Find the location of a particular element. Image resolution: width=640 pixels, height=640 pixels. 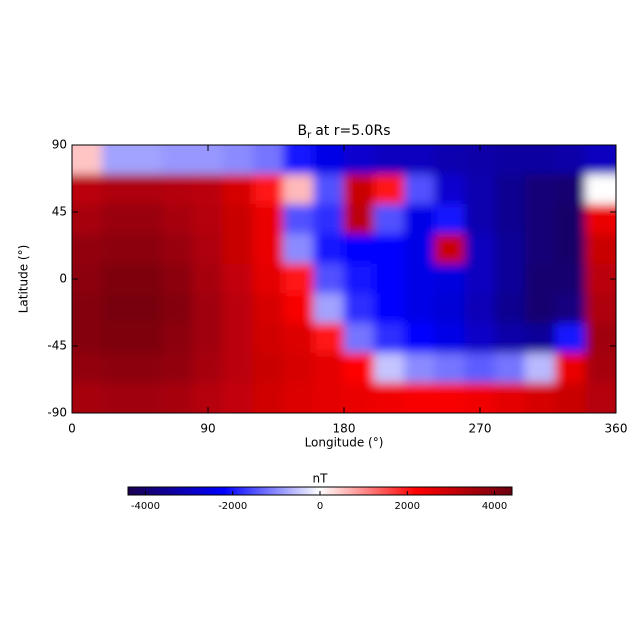

chart-title: Br at r=5.0Rs is located at coordinates (343, 132).